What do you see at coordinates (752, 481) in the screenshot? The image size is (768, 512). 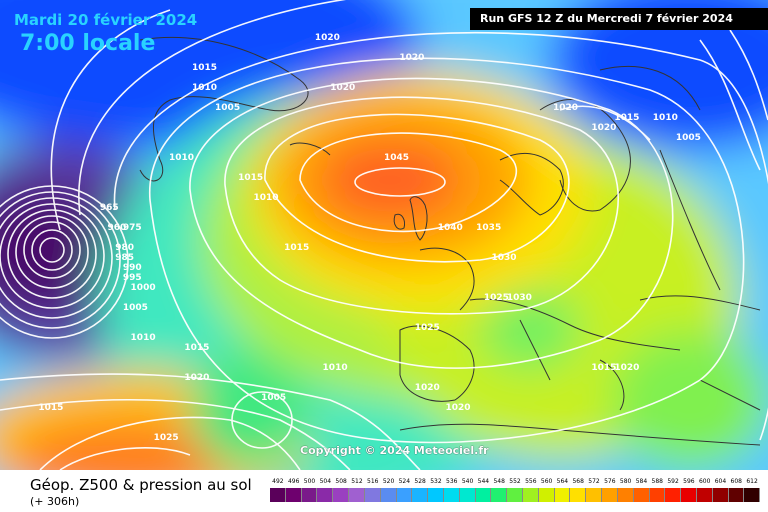 I see `color-scale-label: 612` at bounding box center [752, 481].